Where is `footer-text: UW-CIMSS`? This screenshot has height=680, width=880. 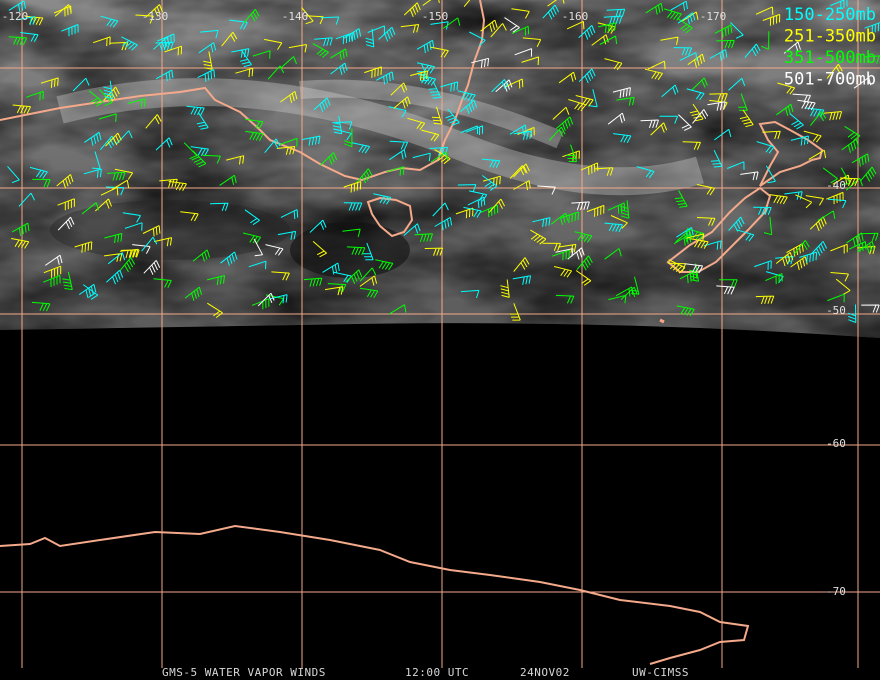
footer-text: UW-CIMSS is located at coordinates (660, 672).